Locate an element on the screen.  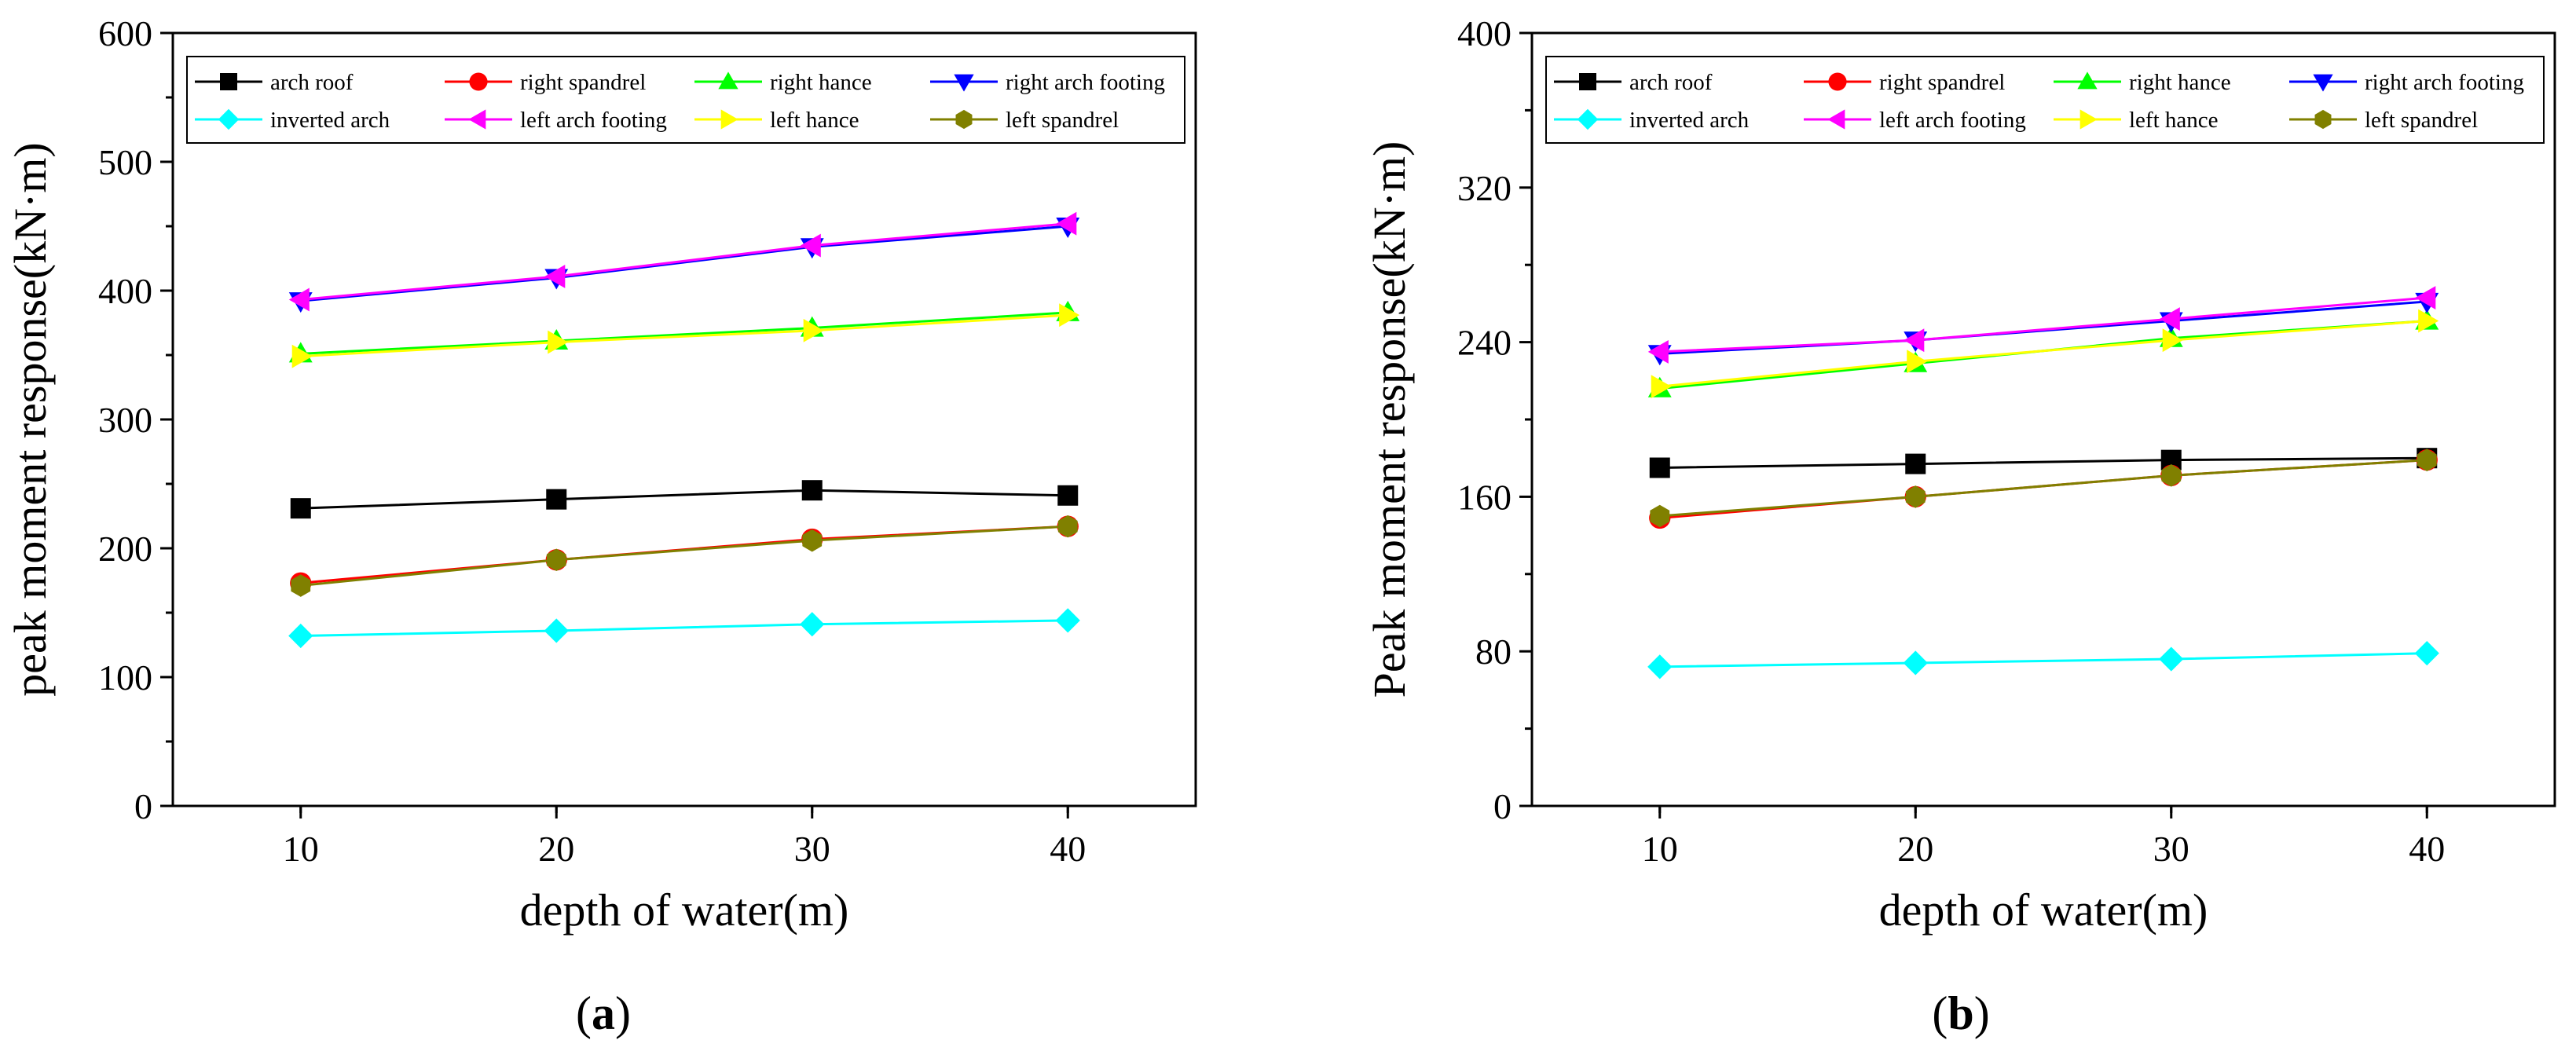
series-arch-roof is located at coordinates (684, 499).